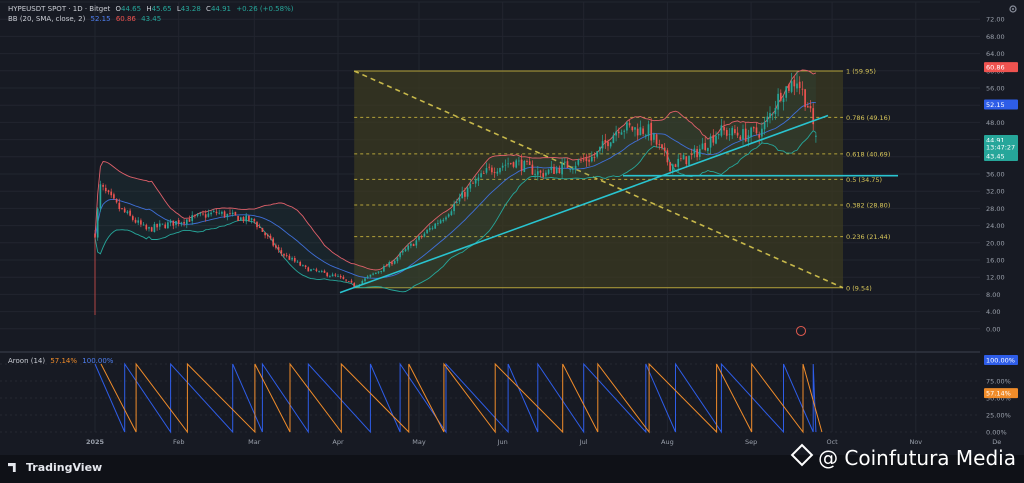 This screenshot has height=483, width=1024. What do you see at coordinates (1000, 361) in the screenshot?
I see `aroon-tag-label: 100.00%` at bounding box center [1000, 361].